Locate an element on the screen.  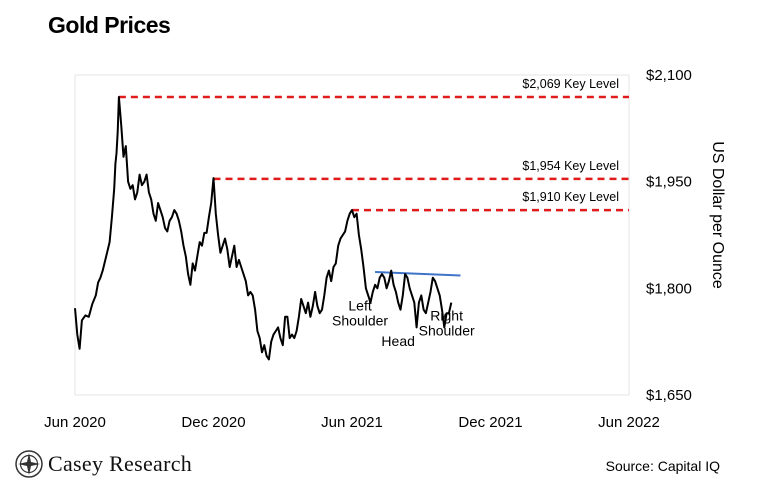
y-axis-ticks: $1,650 $1,800 $1,950 $2,100 is located at coordinates (669, 235).